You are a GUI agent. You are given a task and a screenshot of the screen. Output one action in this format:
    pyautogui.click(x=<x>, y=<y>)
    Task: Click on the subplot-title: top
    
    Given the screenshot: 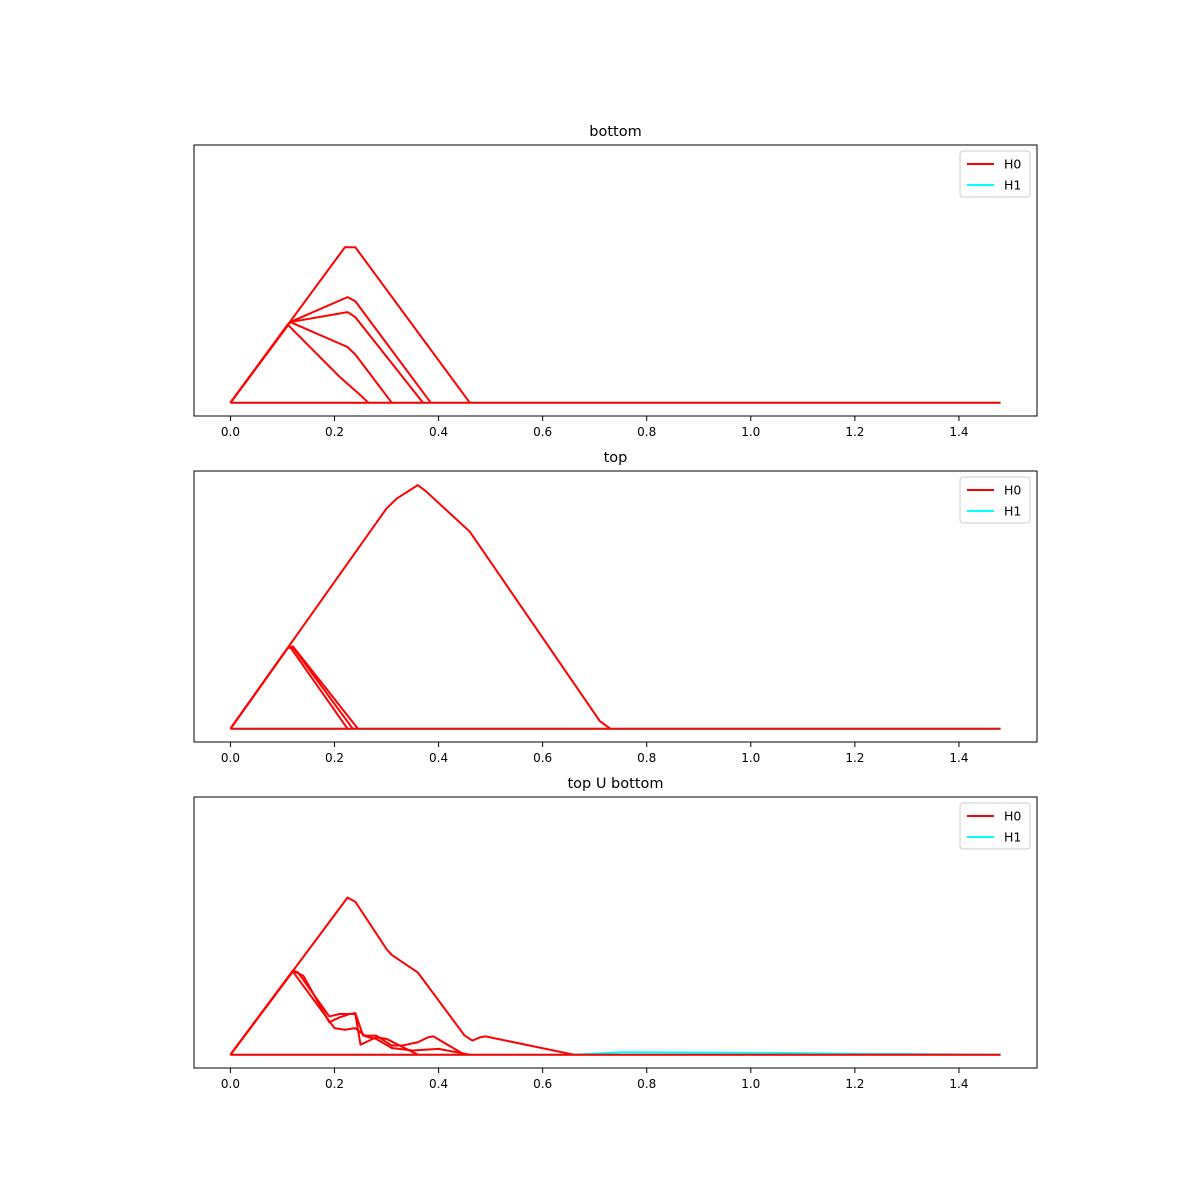 What is the action you would take?
    pyautogui.click(x=616, y=458)
    